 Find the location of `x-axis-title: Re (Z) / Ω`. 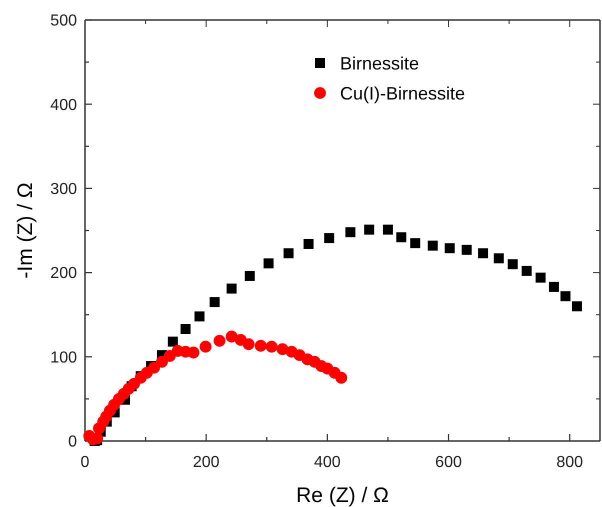

x-axis-title: Re (Z) / Ω is located at coordinates (342, 495).